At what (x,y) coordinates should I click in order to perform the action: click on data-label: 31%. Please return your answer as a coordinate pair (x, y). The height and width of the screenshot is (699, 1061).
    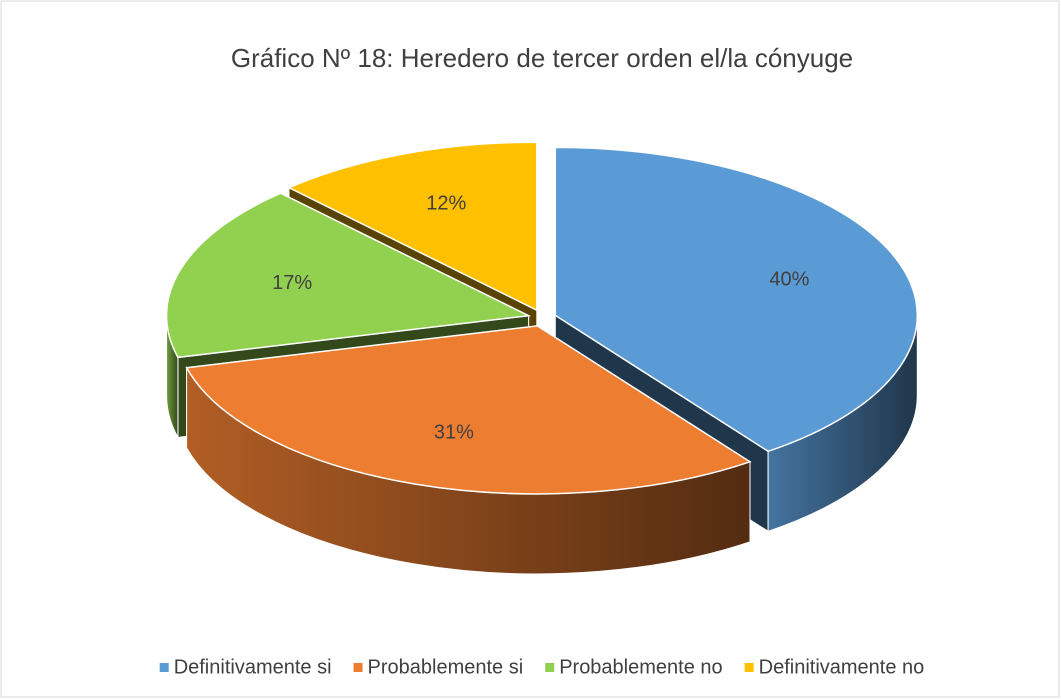
    Looking at the image, I should click on (454, 433).